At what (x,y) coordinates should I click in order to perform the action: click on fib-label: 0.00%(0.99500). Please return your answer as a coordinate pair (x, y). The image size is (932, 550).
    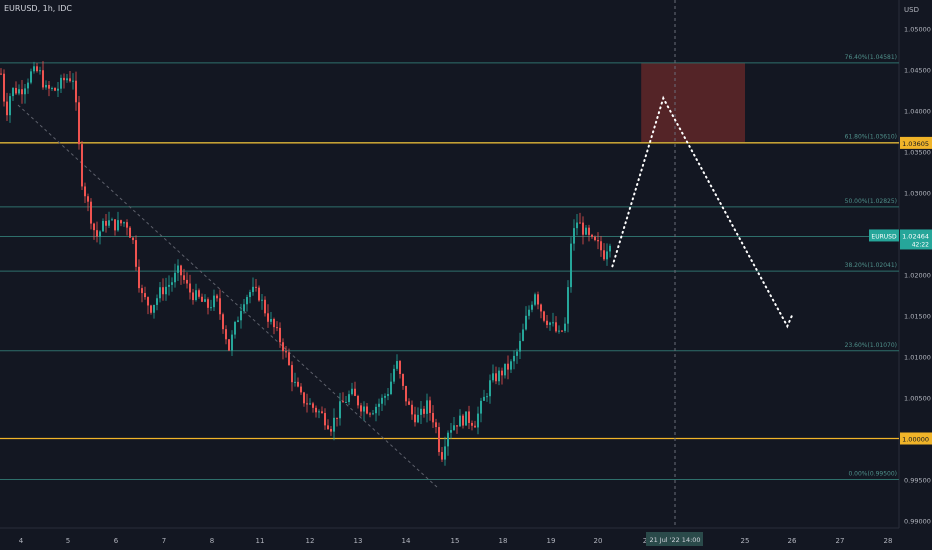
    Looking at the image, I should click on (872, 474).